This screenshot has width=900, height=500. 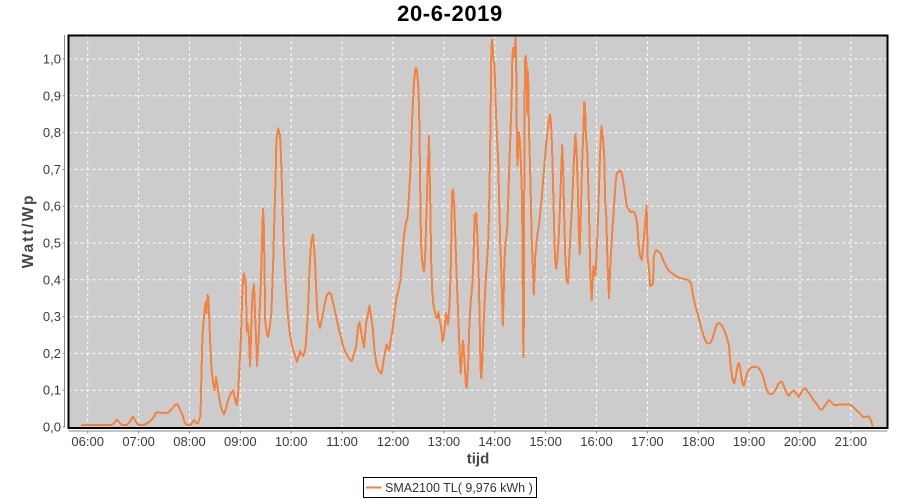 What do you see at coordinates (138, 441) in the screenshot?
I see `svg-text: 07:00` at bounding box center [138, 441].